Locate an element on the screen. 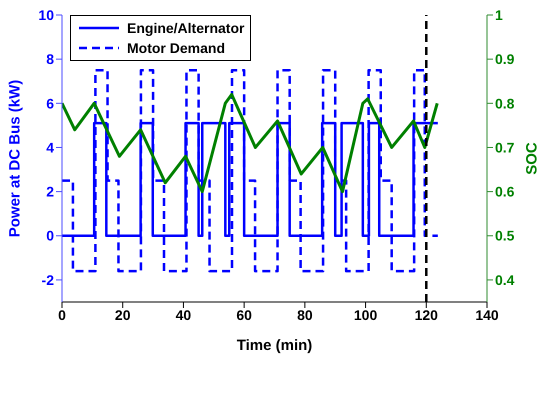  y2-tick-label: 0.4 is located at coordinates (505, 280).